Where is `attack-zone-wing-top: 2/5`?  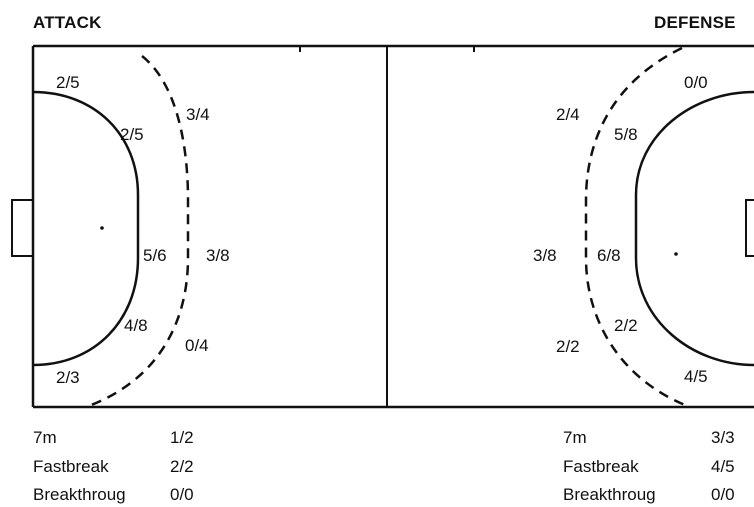 attack-zone-wing-top: 2/5 is located at coordinates (68, 82).